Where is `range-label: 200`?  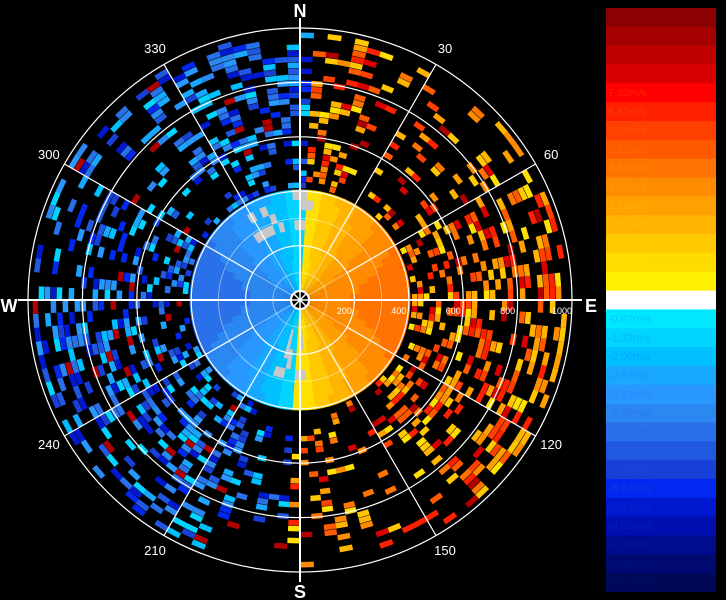
range-label: 200 is located at coordinates (344, 311).